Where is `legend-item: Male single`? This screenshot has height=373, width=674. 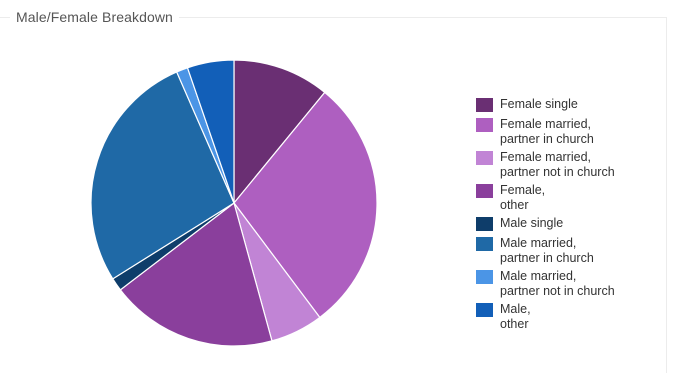
legend-item: Male single is located at coordinates (545, 226).